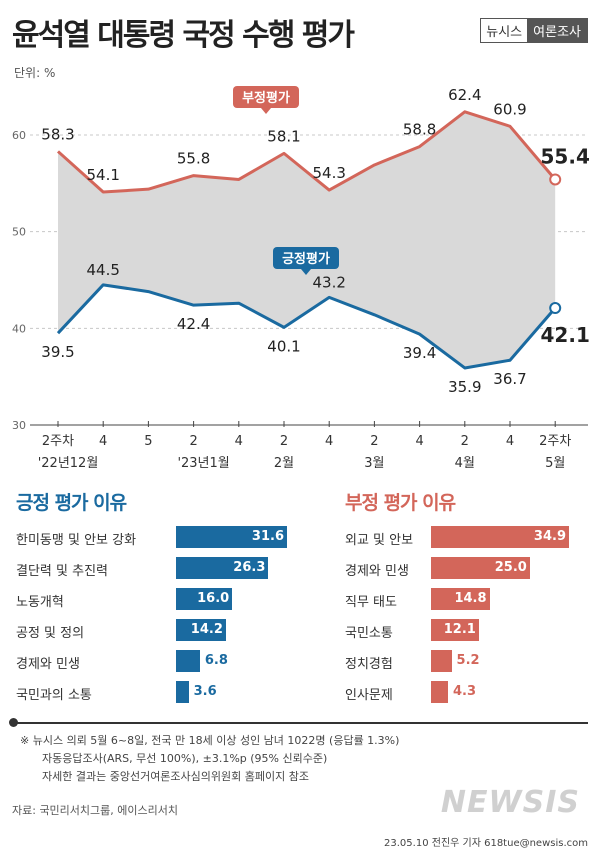 The height and width of the screenshot is (851, 600). I want to click on x-group-label: 4월, so click(465, 463).